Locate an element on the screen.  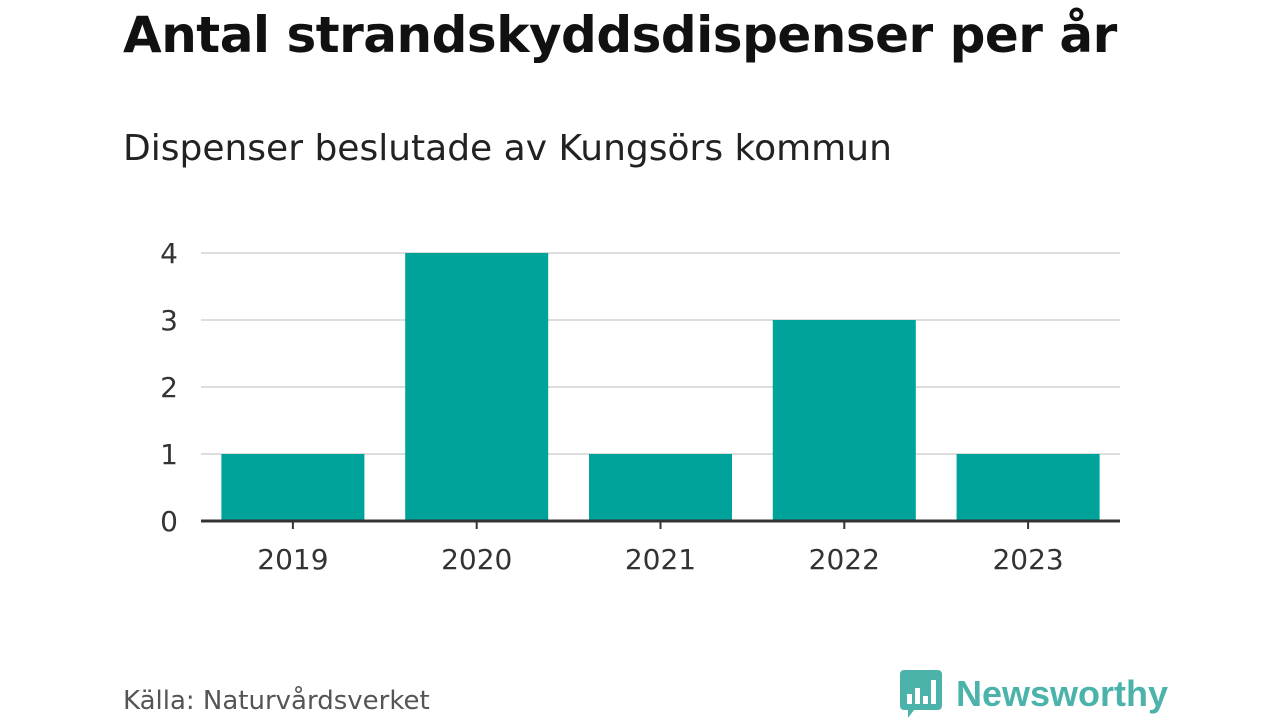
logo-text: Newsworthy is located at coordinates (1062, 693).